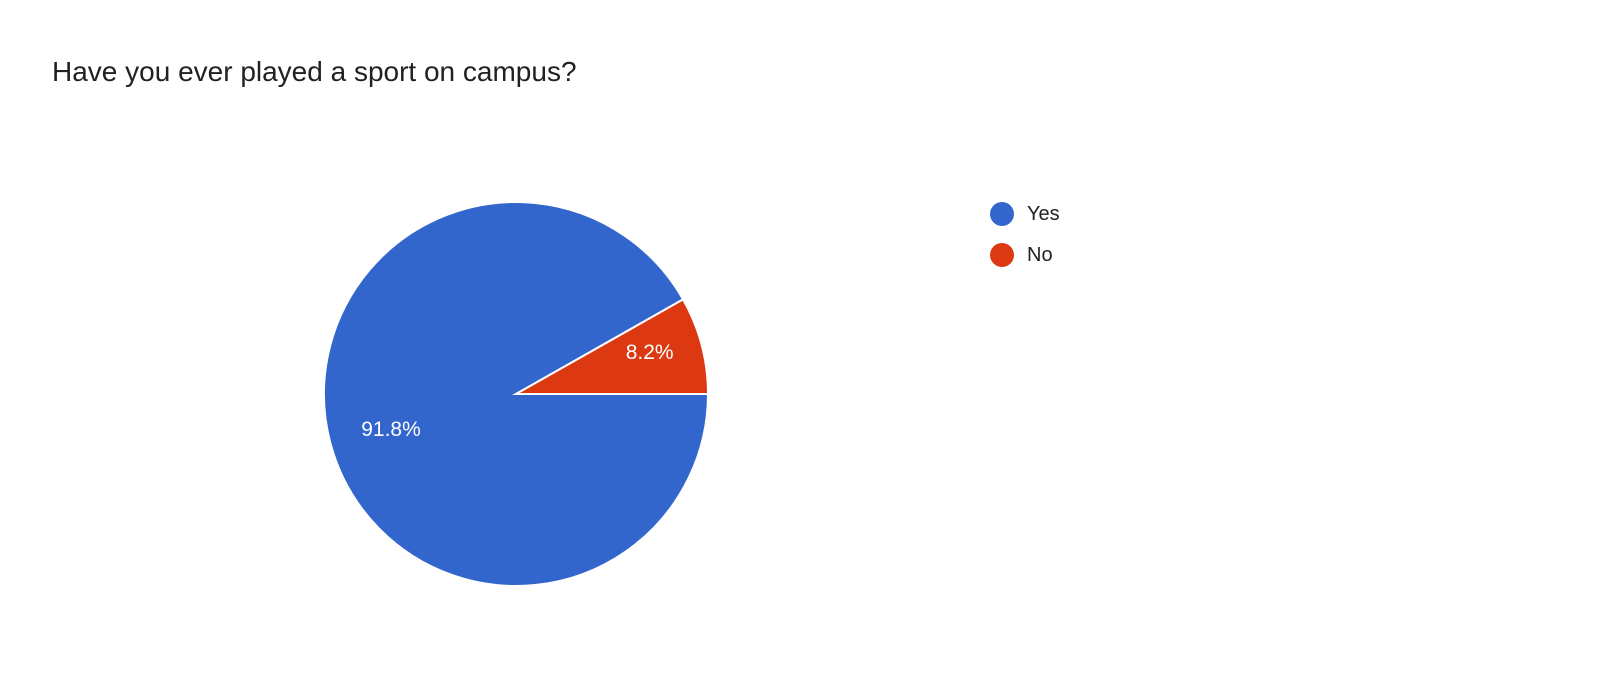 The height and width of the screenshot is (673, 1600). Describe the element at coordinates (1002, 214) in the screenshot. I see `legend-swatch-yes` at that location.